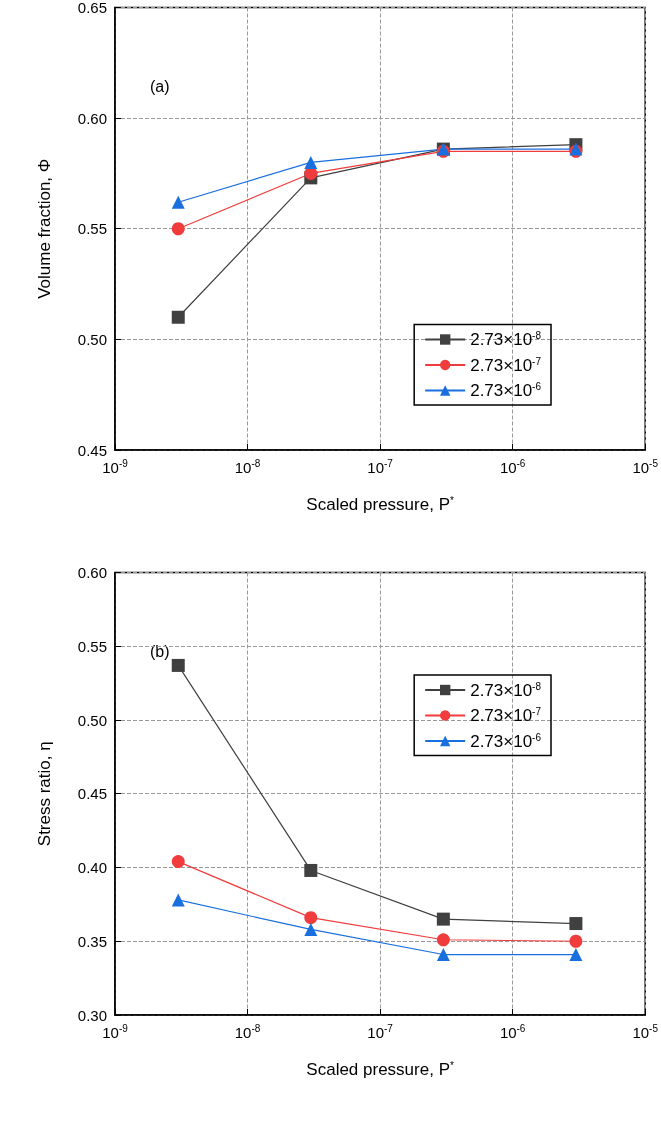 This screenshot has height=1138, width=661. Describe the element at coordinates (92, 941) in the screenshot. I see `y-tick-label: 0.35` at that location.